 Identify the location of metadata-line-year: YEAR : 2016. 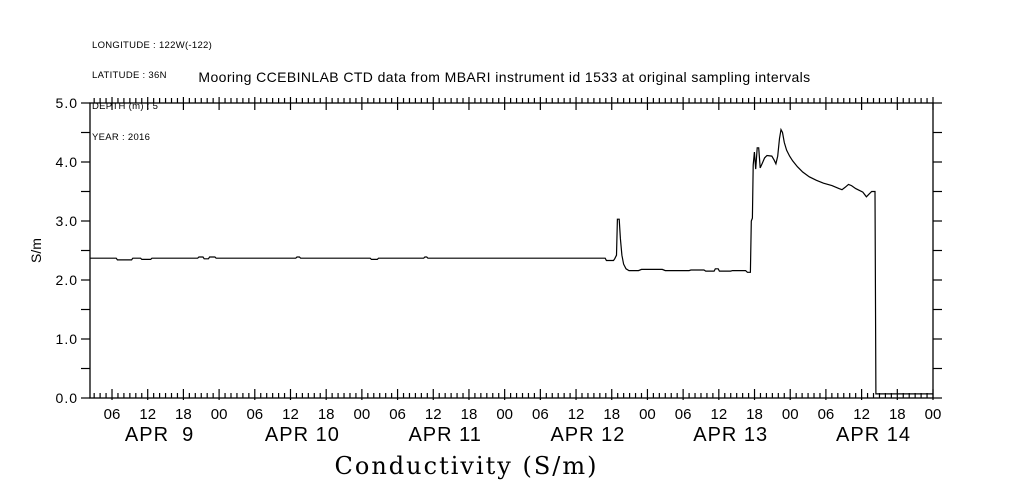
(121, 138).